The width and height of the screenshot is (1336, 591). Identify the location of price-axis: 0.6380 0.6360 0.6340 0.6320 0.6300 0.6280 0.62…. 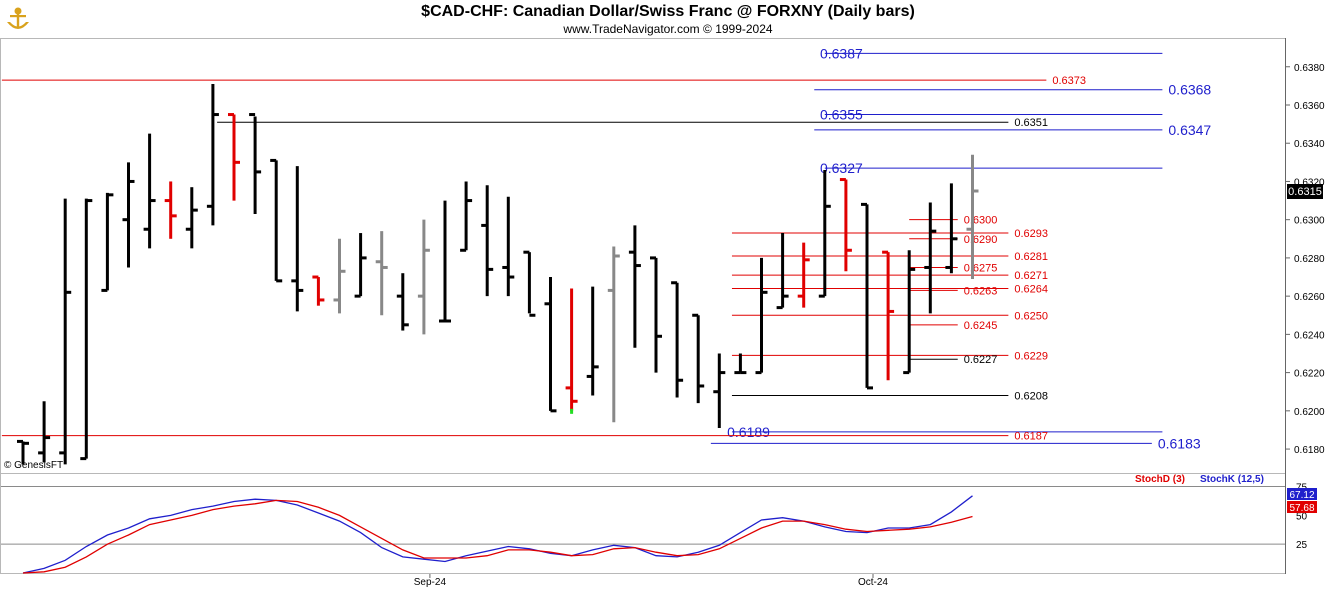
(1305, 259).